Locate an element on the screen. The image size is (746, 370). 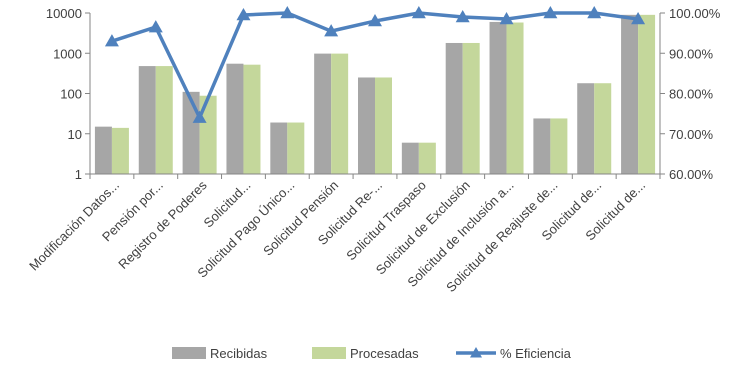
left-axis: 1 10 100 1000 10000 is located at coordinates (68, 94).